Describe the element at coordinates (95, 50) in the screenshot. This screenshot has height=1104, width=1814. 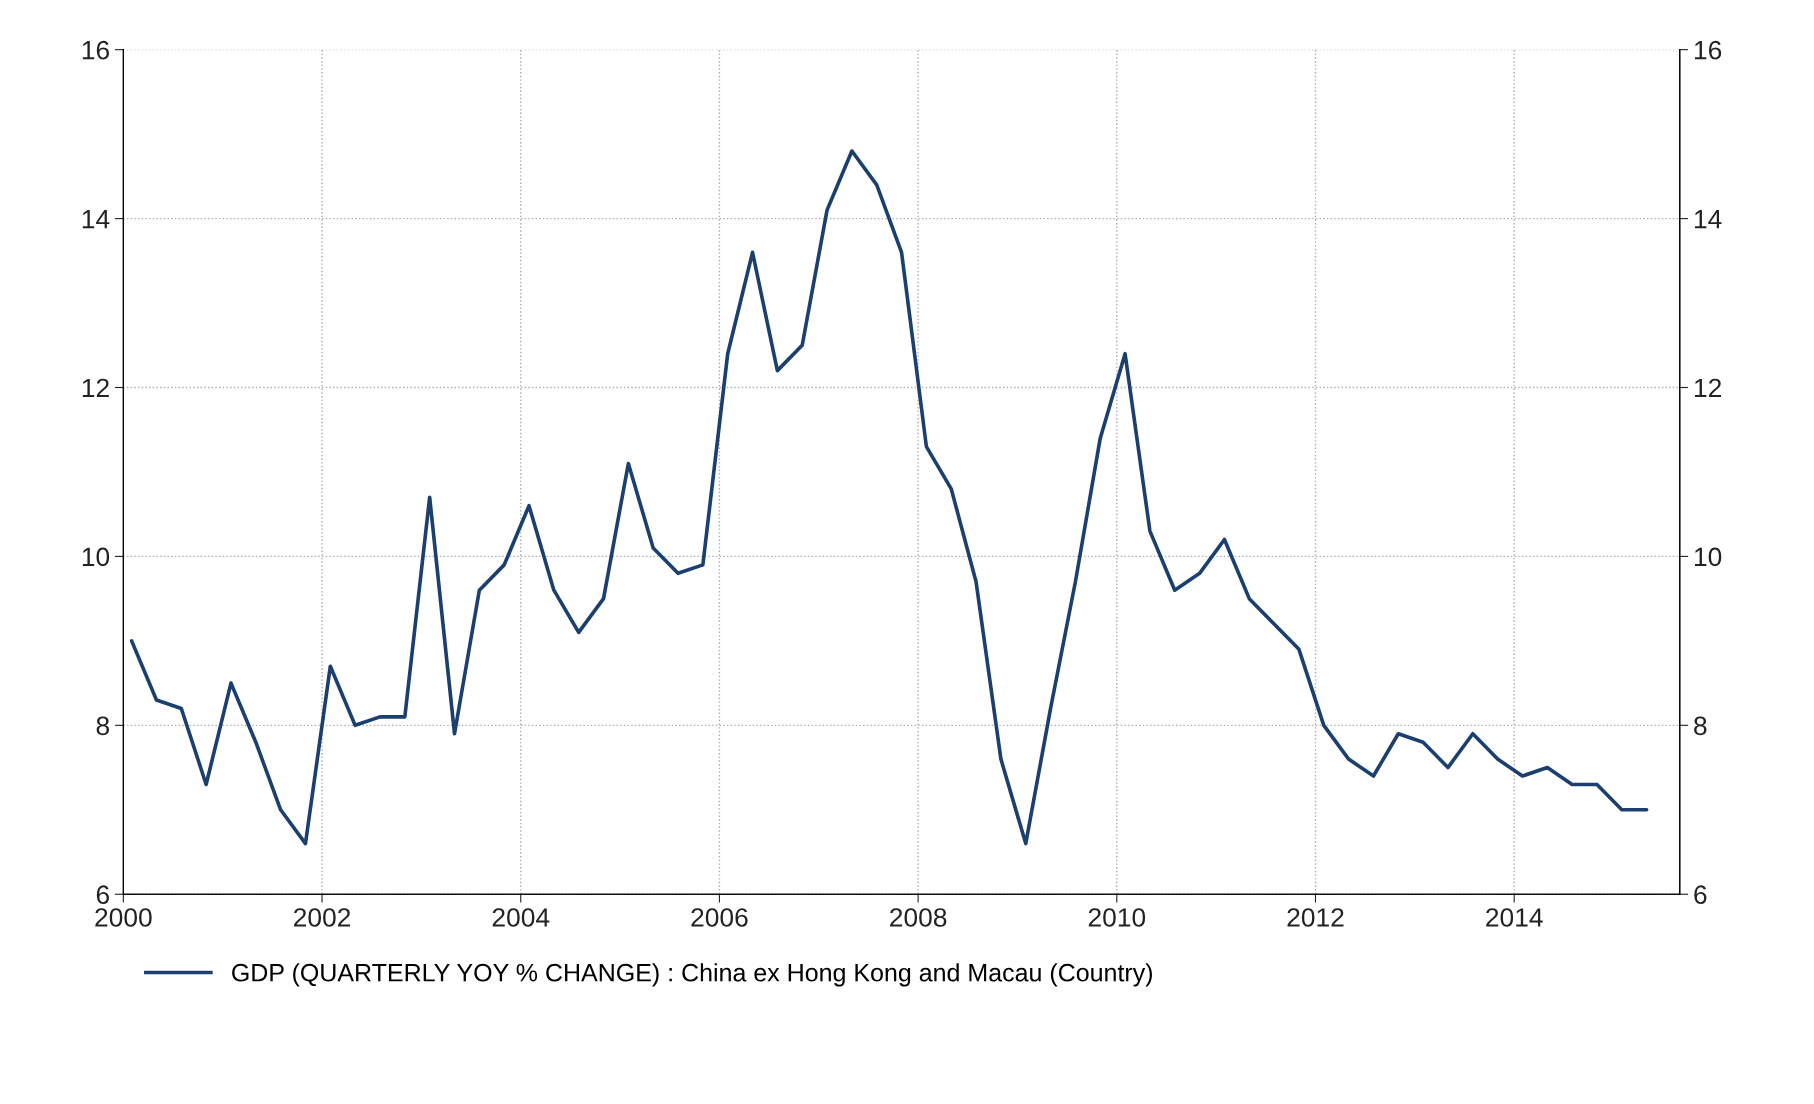
I see `y-tick-label: 16` at that location.